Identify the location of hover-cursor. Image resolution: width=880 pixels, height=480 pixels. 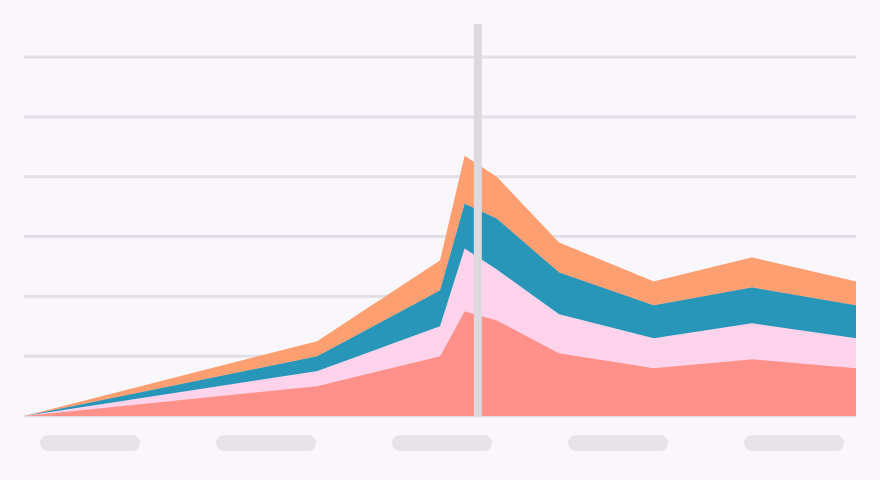
(477, 220).